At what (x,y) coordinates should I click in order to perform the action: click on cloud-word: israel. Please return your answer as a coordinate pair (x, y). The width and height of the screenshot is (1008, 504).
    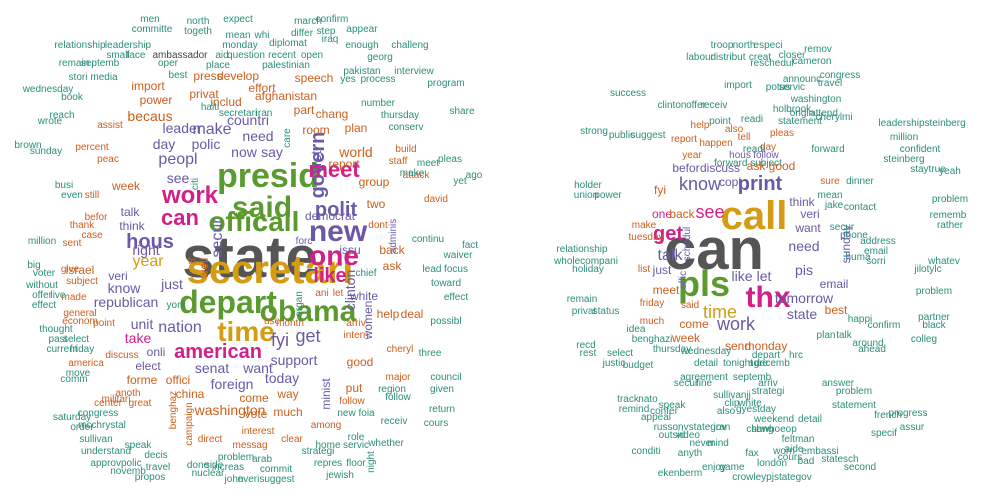
    Looking at the image, I should click on (80, 270).